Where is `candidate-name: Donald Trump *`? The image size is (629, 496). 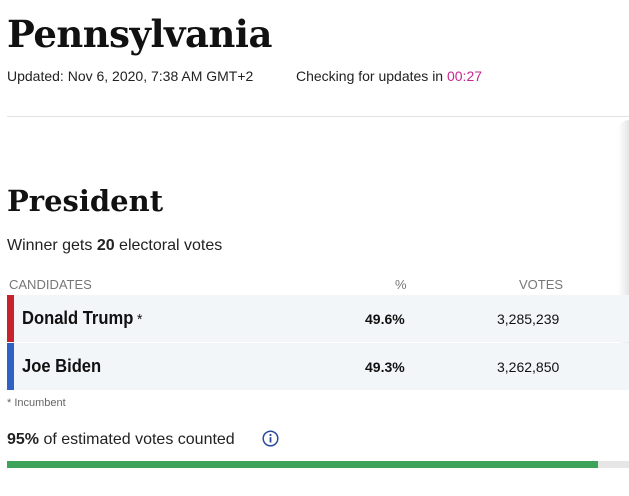 candidate-name: Donald Trump * is located at coordinates (82, 318).